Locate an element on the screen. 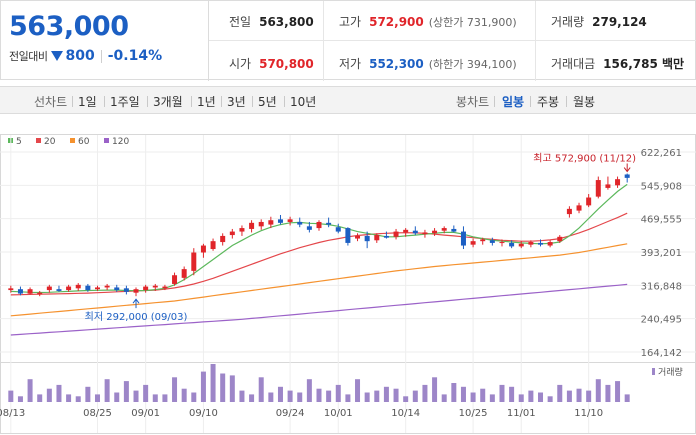  period-1w: 1주일 is located at coordinates (125, 102).